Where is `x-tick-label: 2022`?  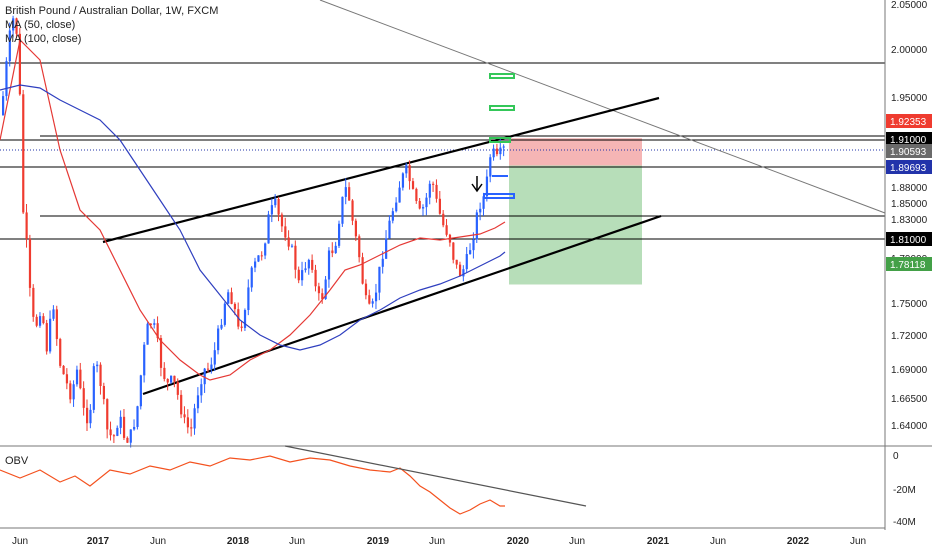
x-tick-label: 2022 is located at coordinates (798, 541).